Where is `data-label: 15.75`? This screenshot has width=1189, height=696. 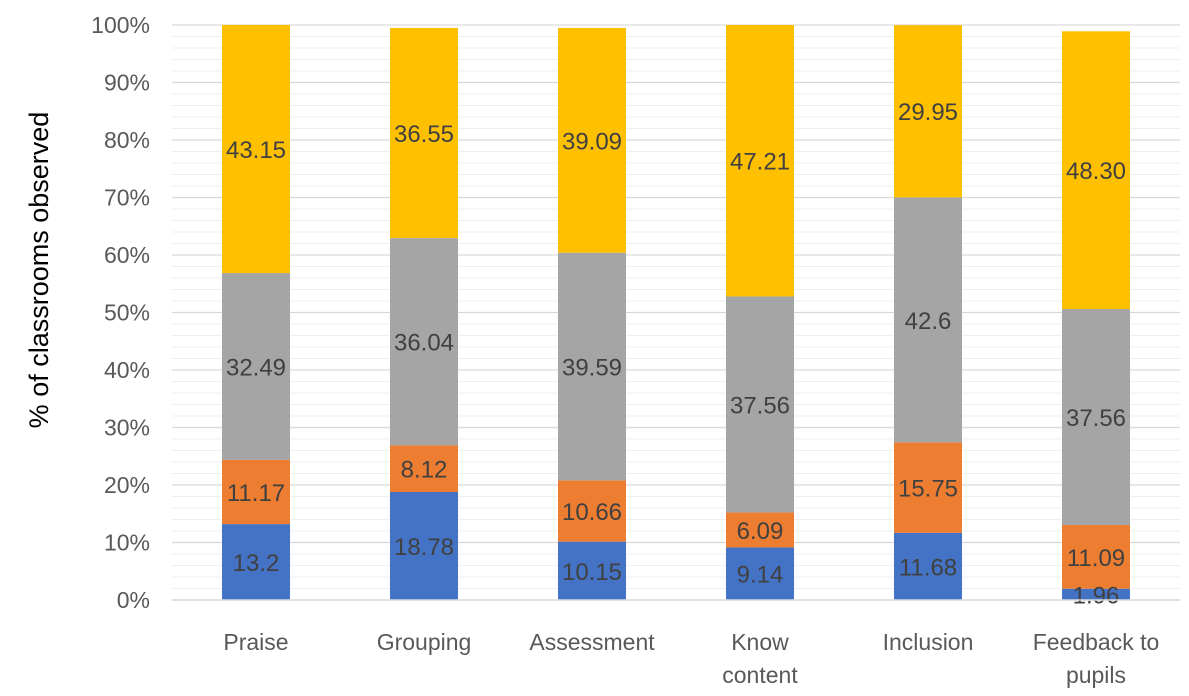
data-label: 15.75 is located at coordinates (928, 489).